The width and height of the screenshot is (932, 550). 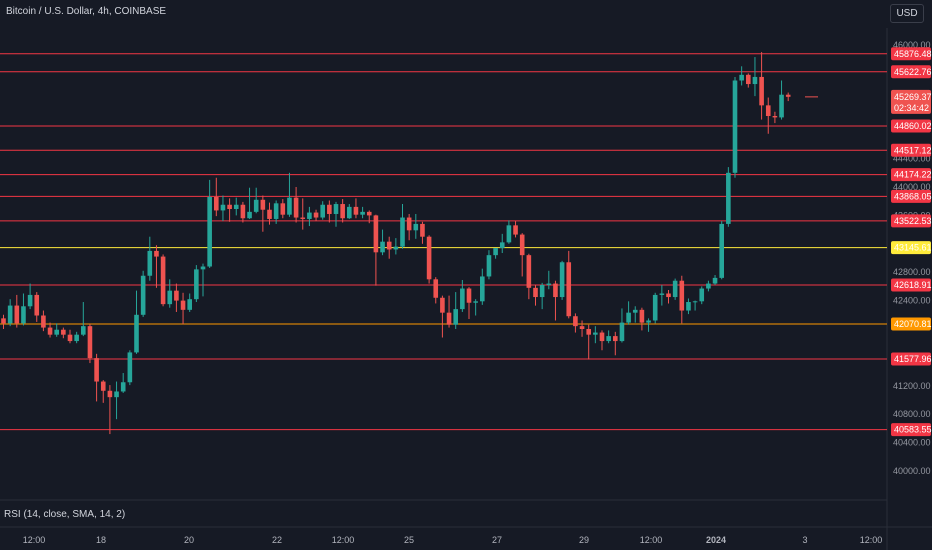 What do you see at coordinates (907, 13) in the screenshot?
I see `currency-button: USD` at bounding box center [907, 13].